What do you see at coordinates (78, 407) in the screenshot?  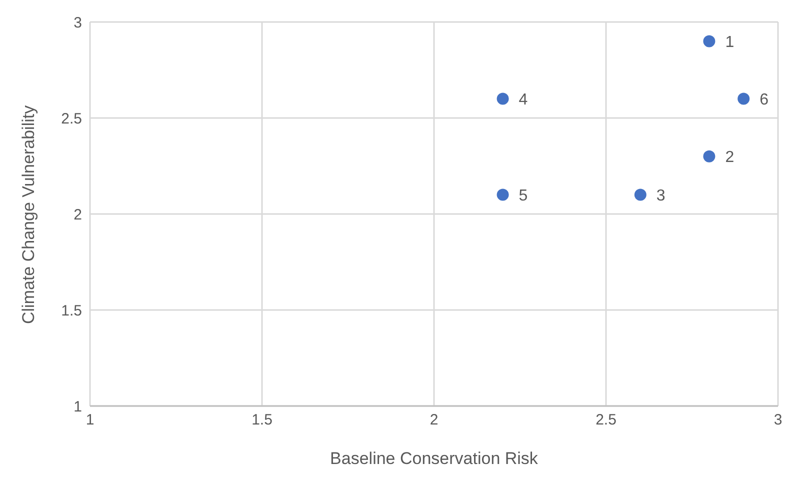 I see `y-tick-label: 1` at bounding box center [78, 407].